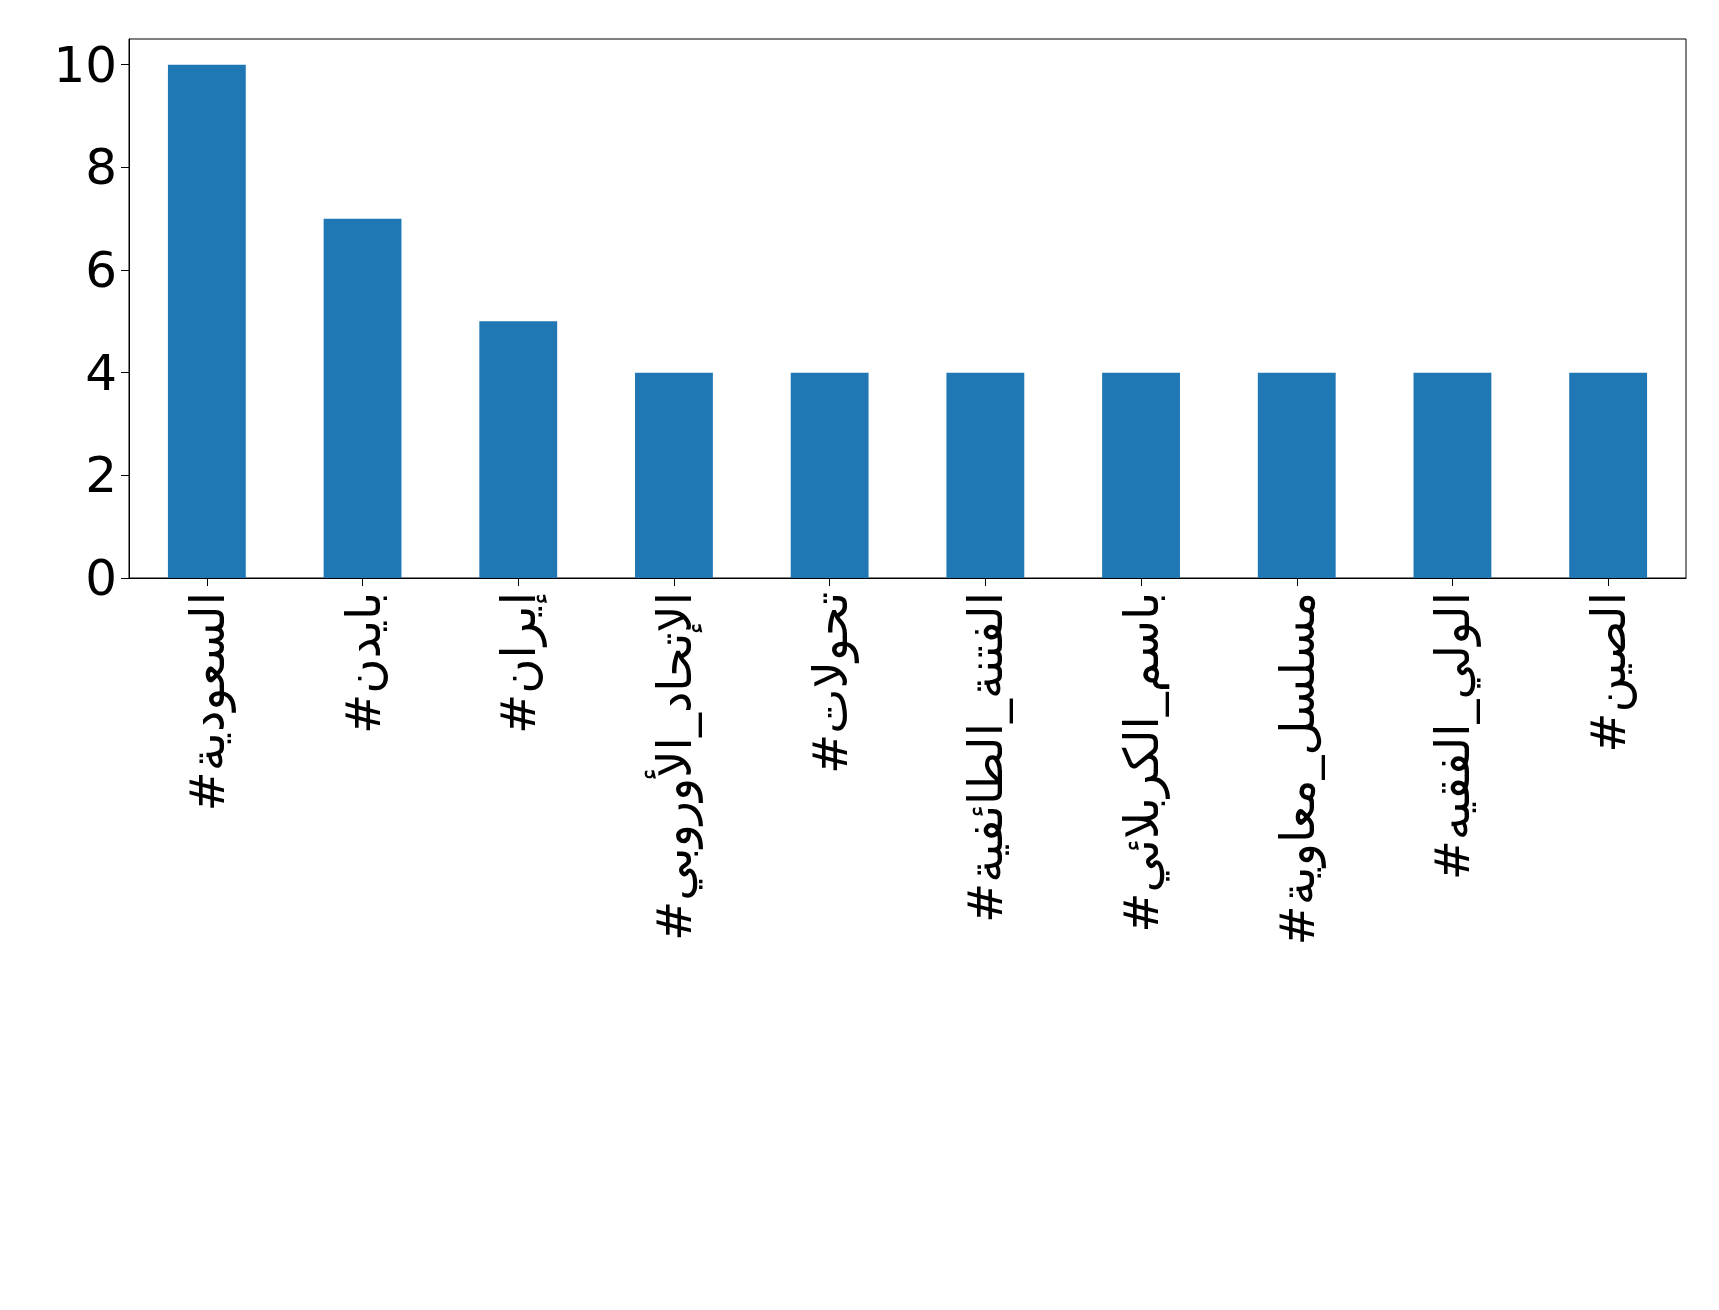 Image resolution: width=1719 pixels, height=1310 pixels. Describe the element at coordinates (85, 64) in the screenshot. I see `y-tick-label: 10` at that location.